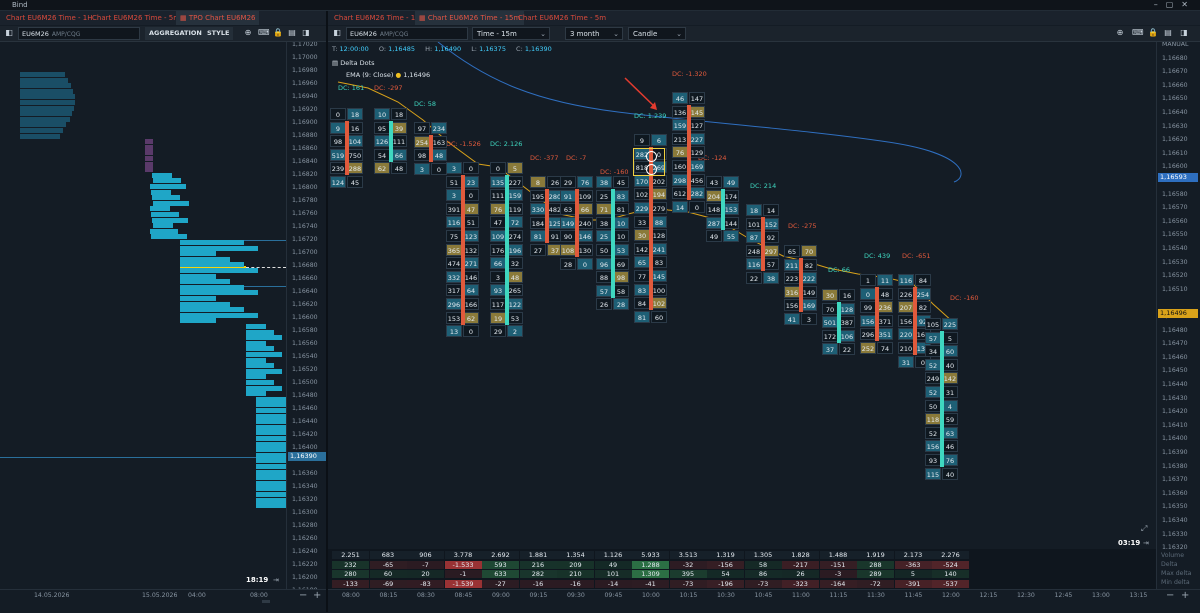  What do you see at coordinates (576, 158) in the screenshot?
I see `delta-label: DC: -7` at bounding box center [576, 158].